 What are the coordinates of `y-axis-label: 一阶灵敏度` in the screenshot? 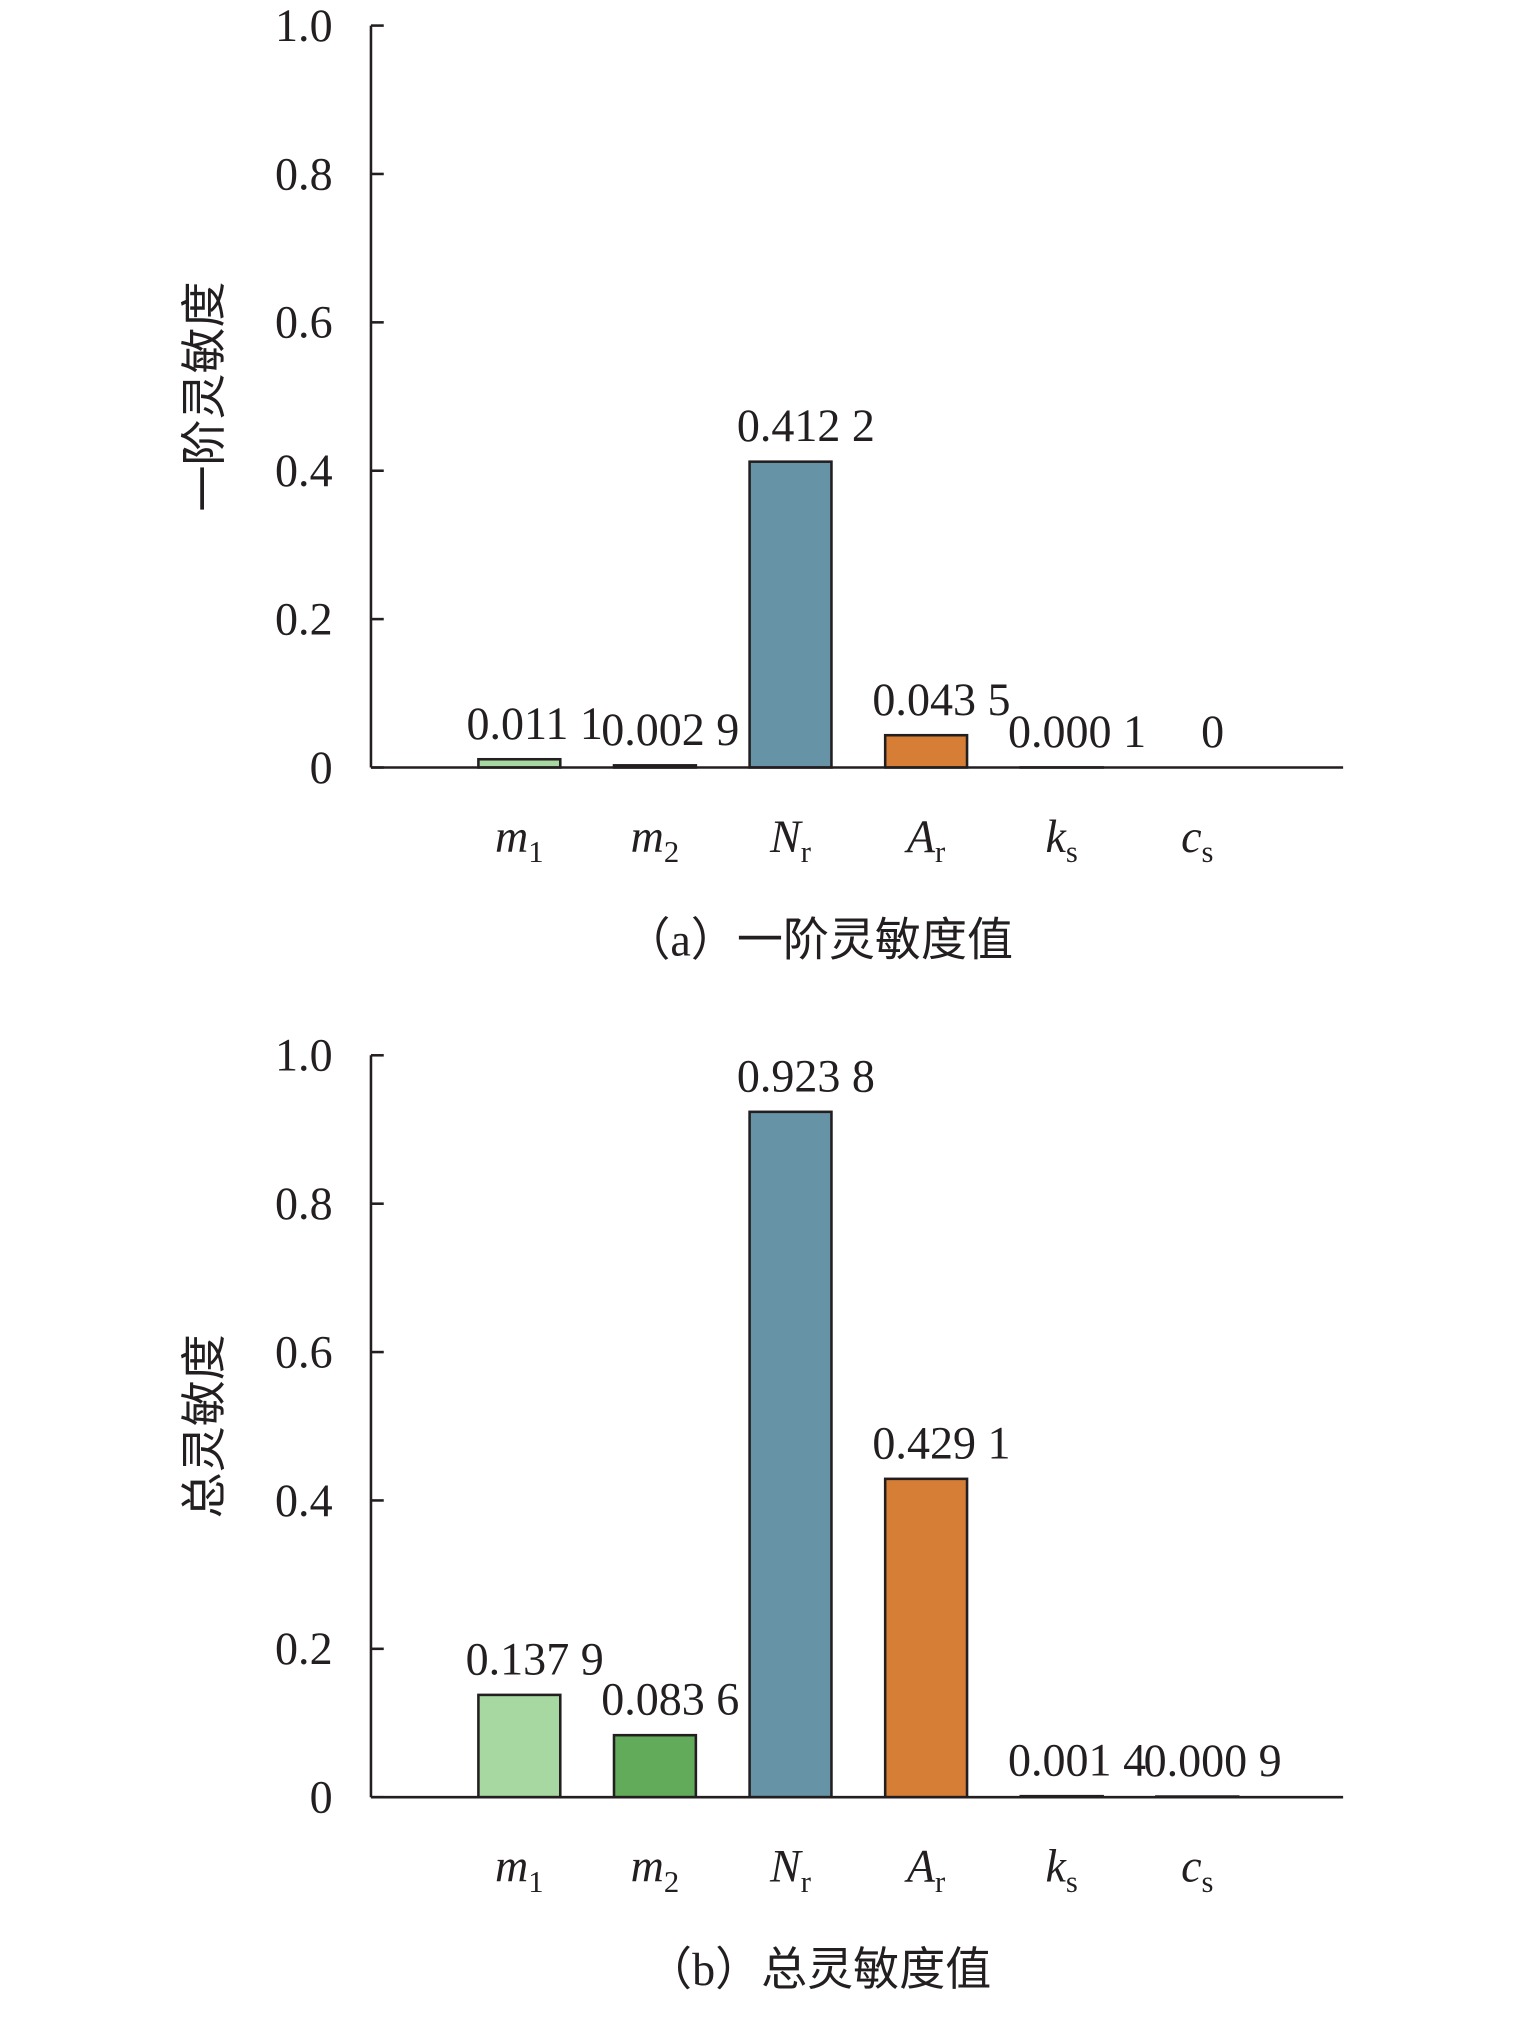 It's located at (204, 396).